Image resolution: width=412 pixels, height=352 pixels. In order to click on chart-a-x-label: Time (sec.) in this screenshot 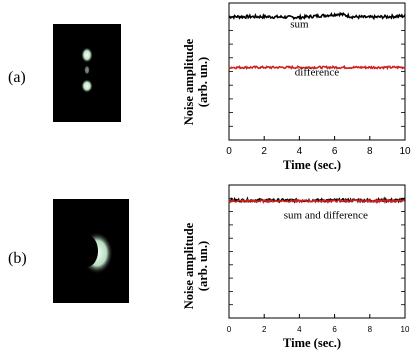, I will do `click(312, 165)`.